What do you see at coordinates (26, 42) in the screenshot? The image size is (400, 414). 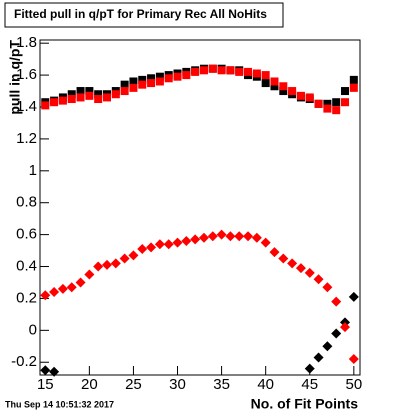 I see `y-tick-label: 1.8` at bounding box center [26, 42].